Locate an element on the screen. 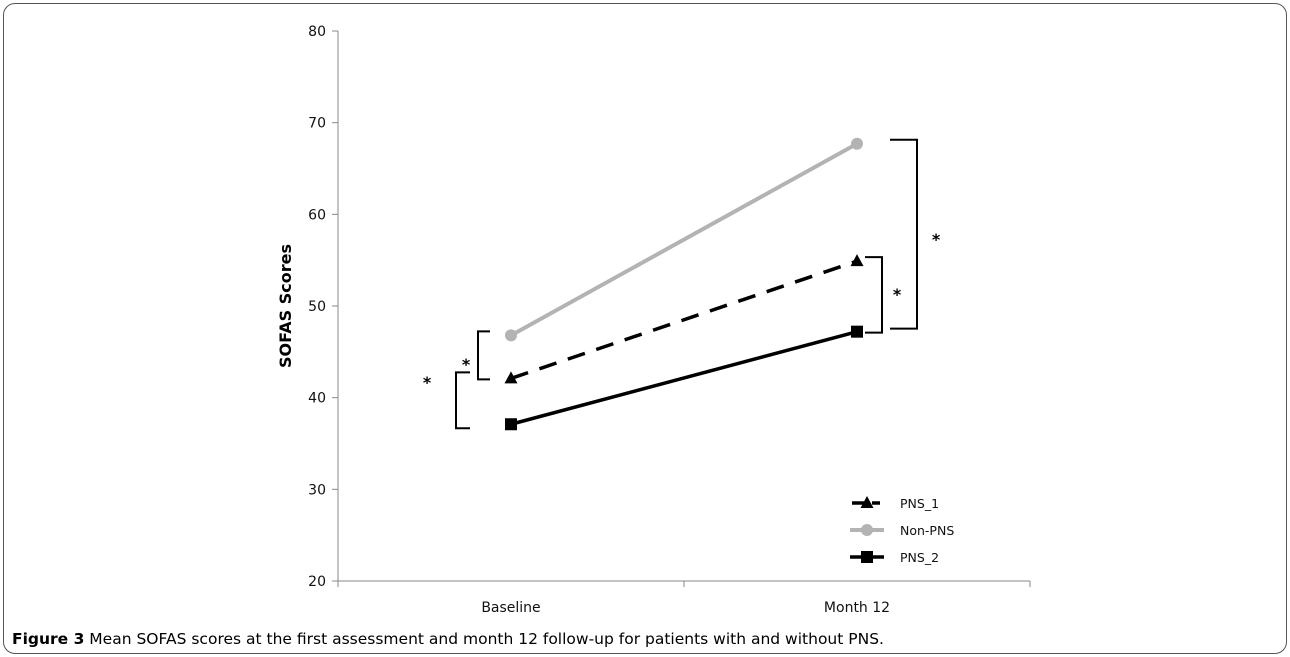 The height and width of the screenshot is (657, 1290). legend-item: PNS_2 is located at coordinates (894, 557).